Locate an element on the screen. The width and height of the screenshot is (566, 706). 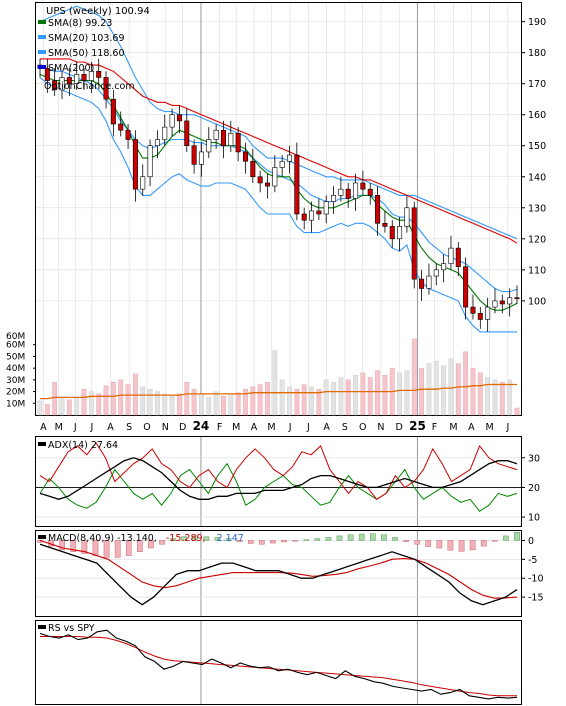
macd-signal-value: -15.289, is located at coordinates (186, 538).